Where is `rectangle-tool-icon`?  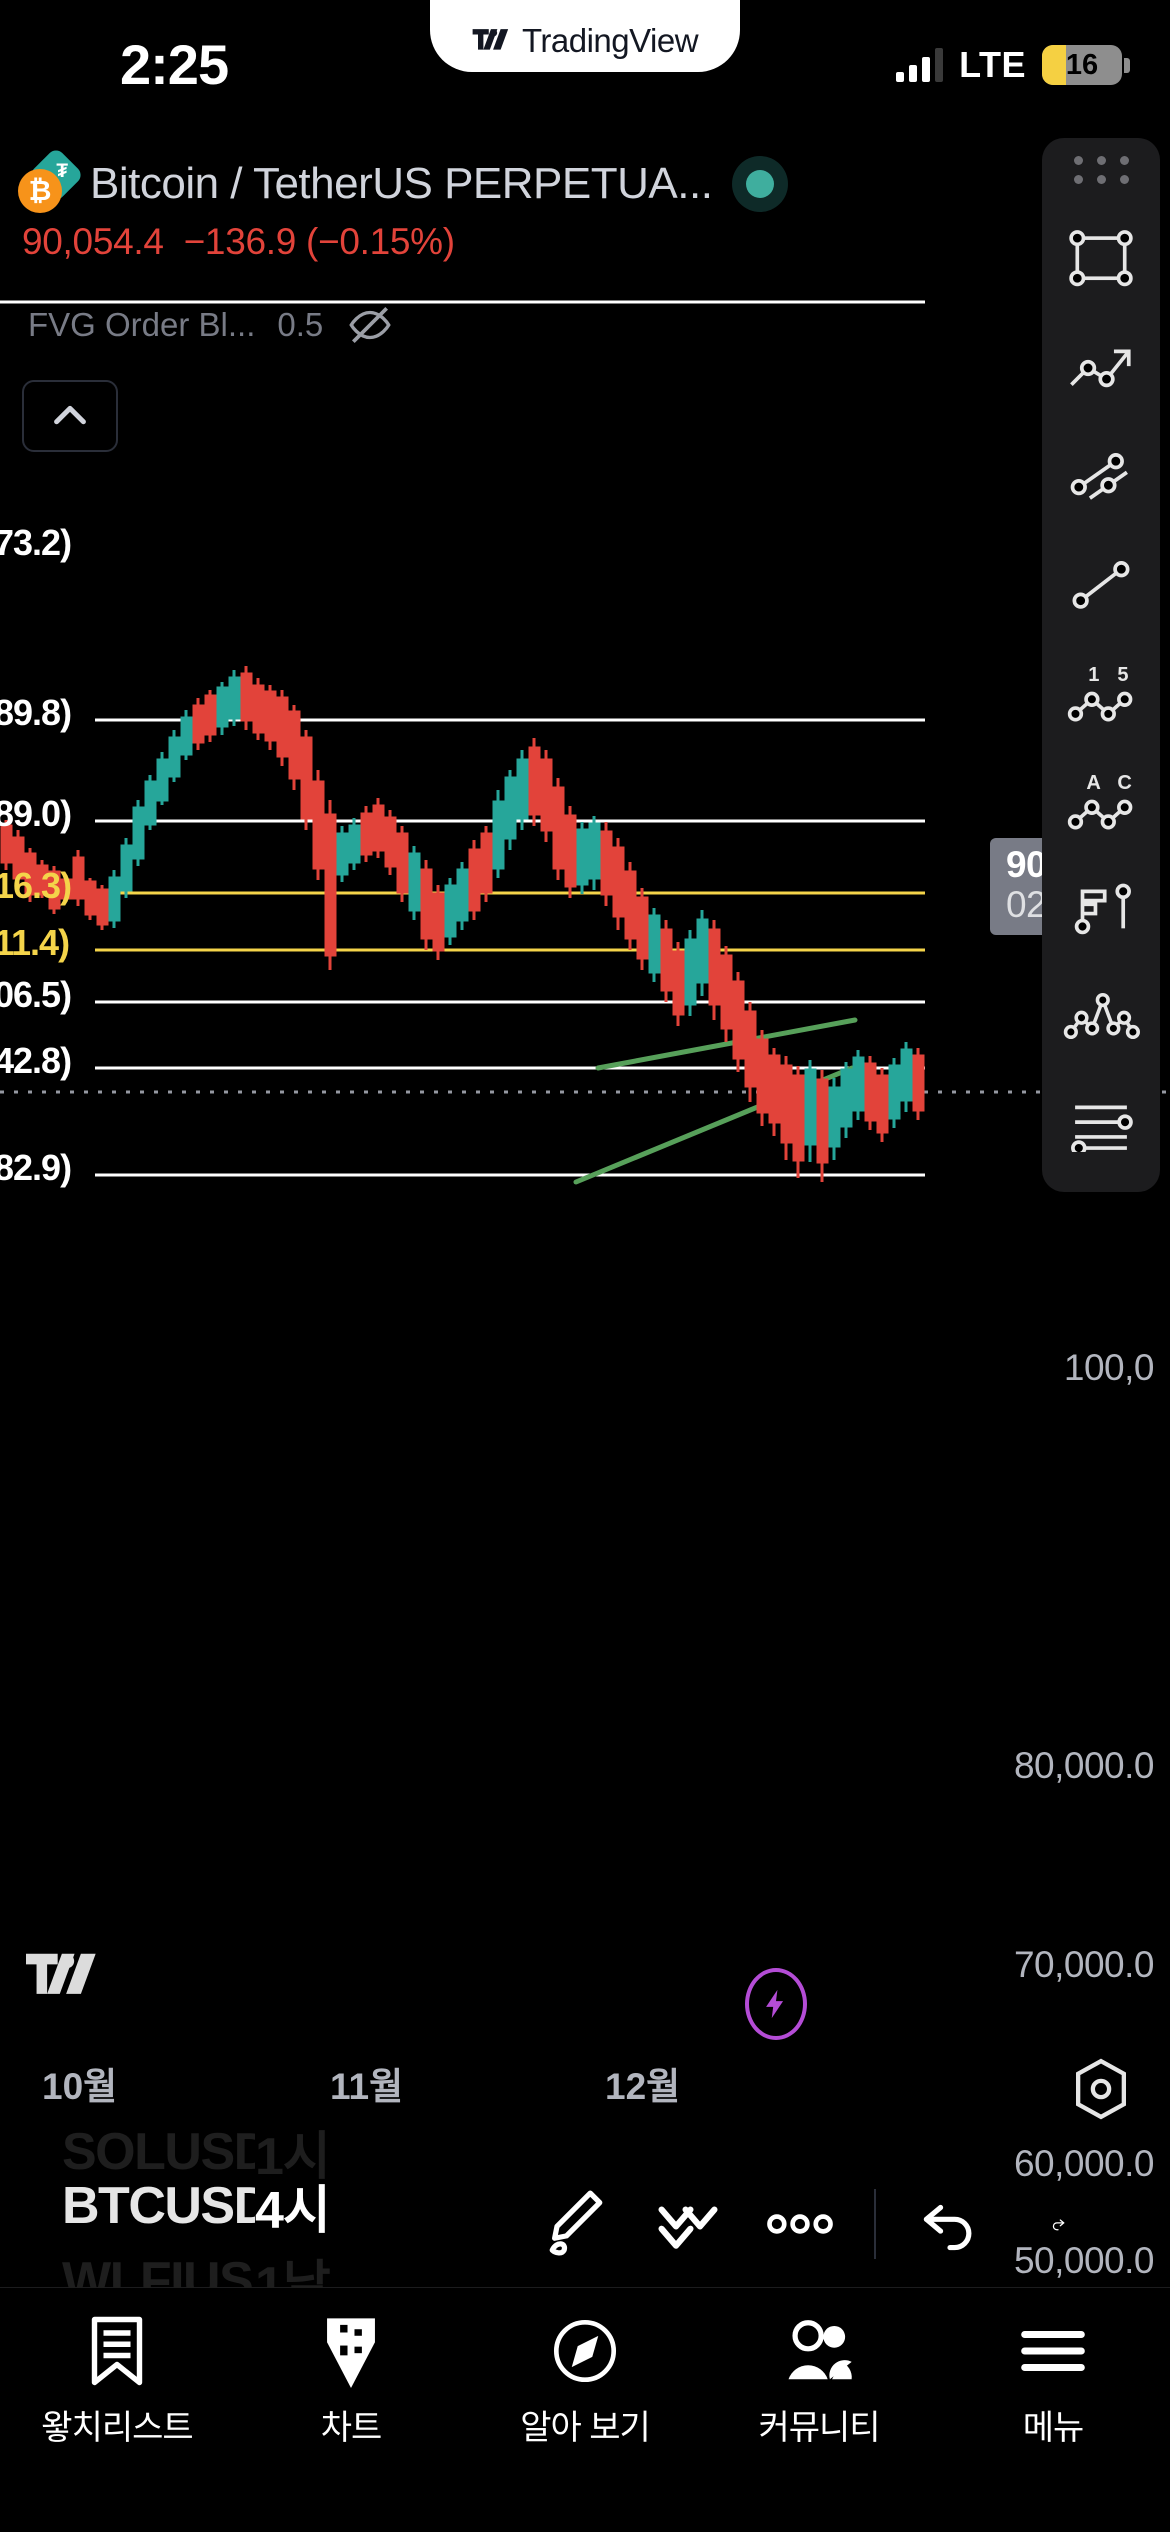 rectangle-tool-icon is located at coordinates (1101, 260).